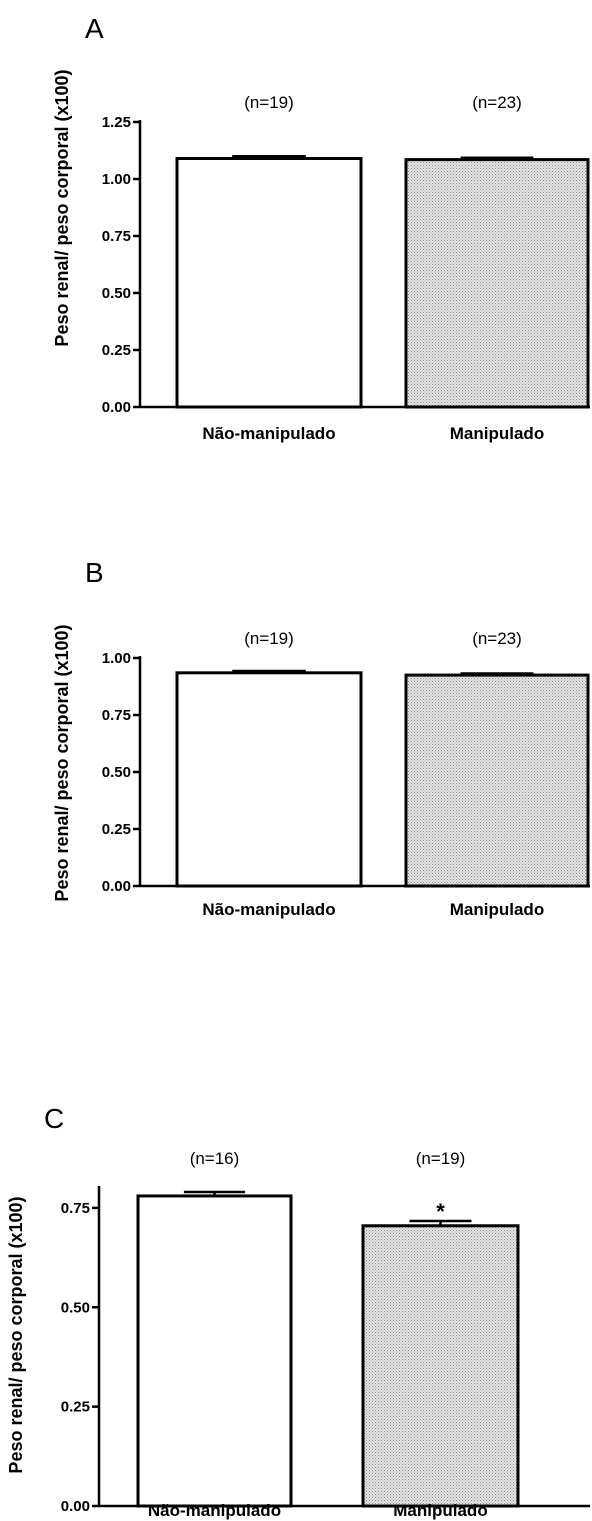 The height and width of the screenshot is (1521, 592). I want to click on panel-letter: A, so click(94, 28).